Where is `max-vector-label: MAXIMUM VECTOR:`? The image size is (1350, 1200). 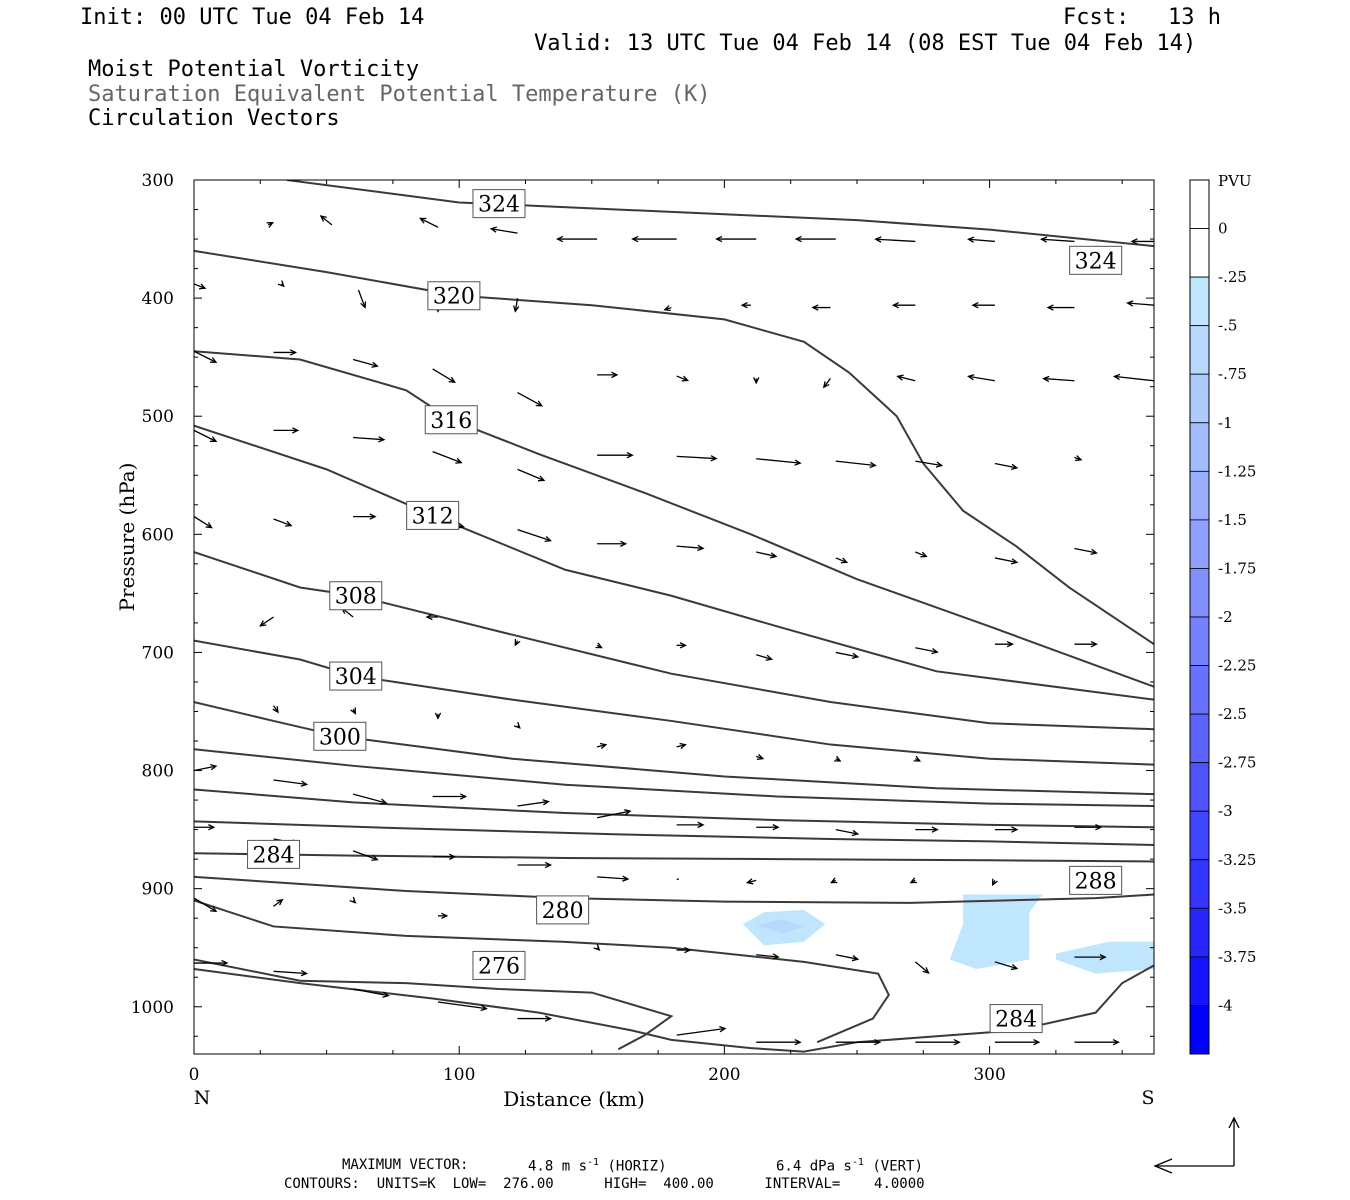
max-vector-label: MAXIMUM VECTOR: is located at coordinates (405, 1165).